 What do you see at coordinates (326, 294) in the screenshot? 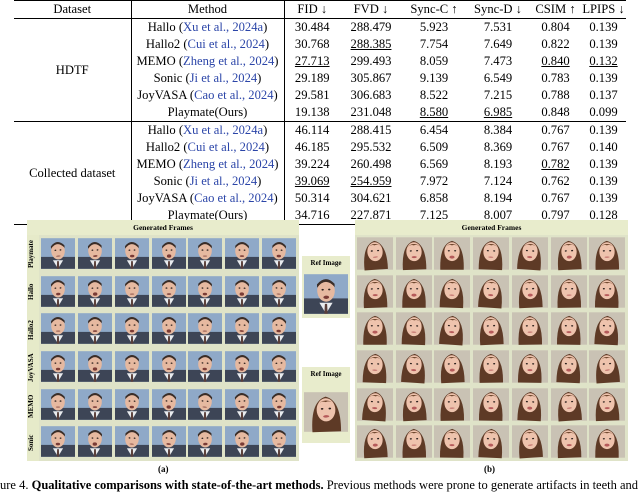
I see `ref-image-a-photo` at bounding box center [326, 294].